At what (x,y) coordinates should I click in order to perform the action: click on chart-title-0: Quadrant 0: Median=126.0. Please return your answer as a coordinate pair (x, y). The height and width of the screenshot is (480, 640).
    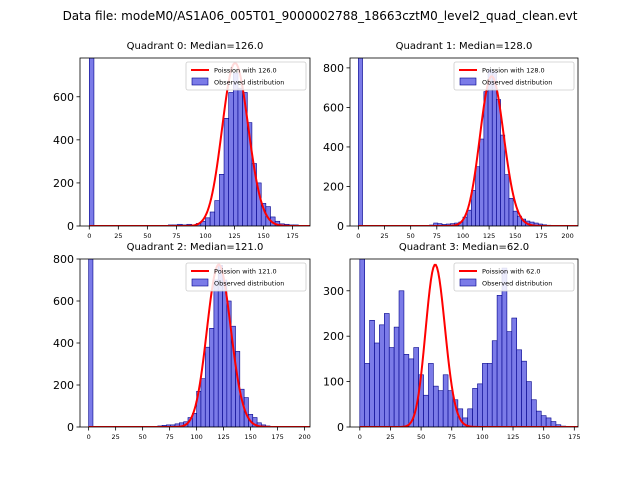
    Looking at the image, I should click on (195, 46).